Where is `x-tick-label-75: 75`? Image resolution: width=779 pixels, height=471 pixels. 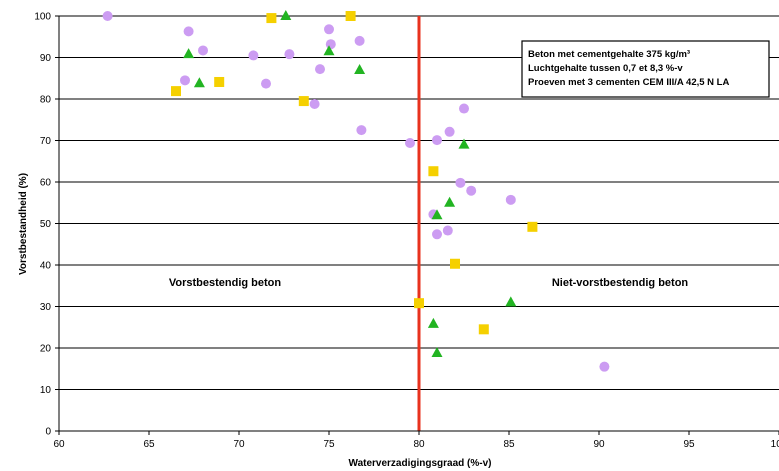 x-tick-label-75: 75 is located at coordinates (329, 444).